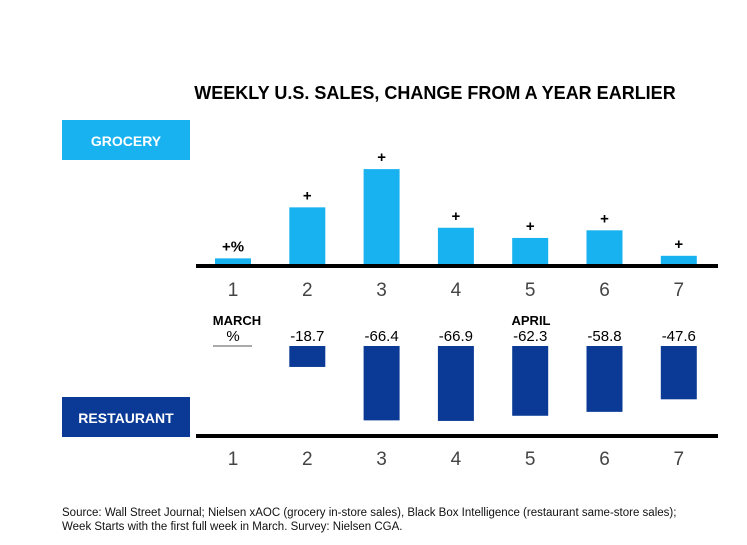 Image resolution: width=747 pixels, height=545 pixels. What do you see at coordinates (233, 246) in the screenshot?
I see `grocery-label-week-1: +%` at bounding box center [233, 246].